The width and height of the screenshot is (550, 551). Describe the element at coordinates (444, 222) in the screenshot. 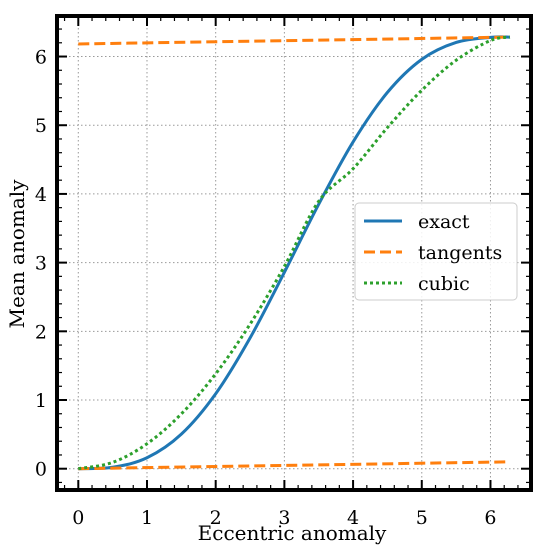

I see `legend-exact-label: exact` at that location.